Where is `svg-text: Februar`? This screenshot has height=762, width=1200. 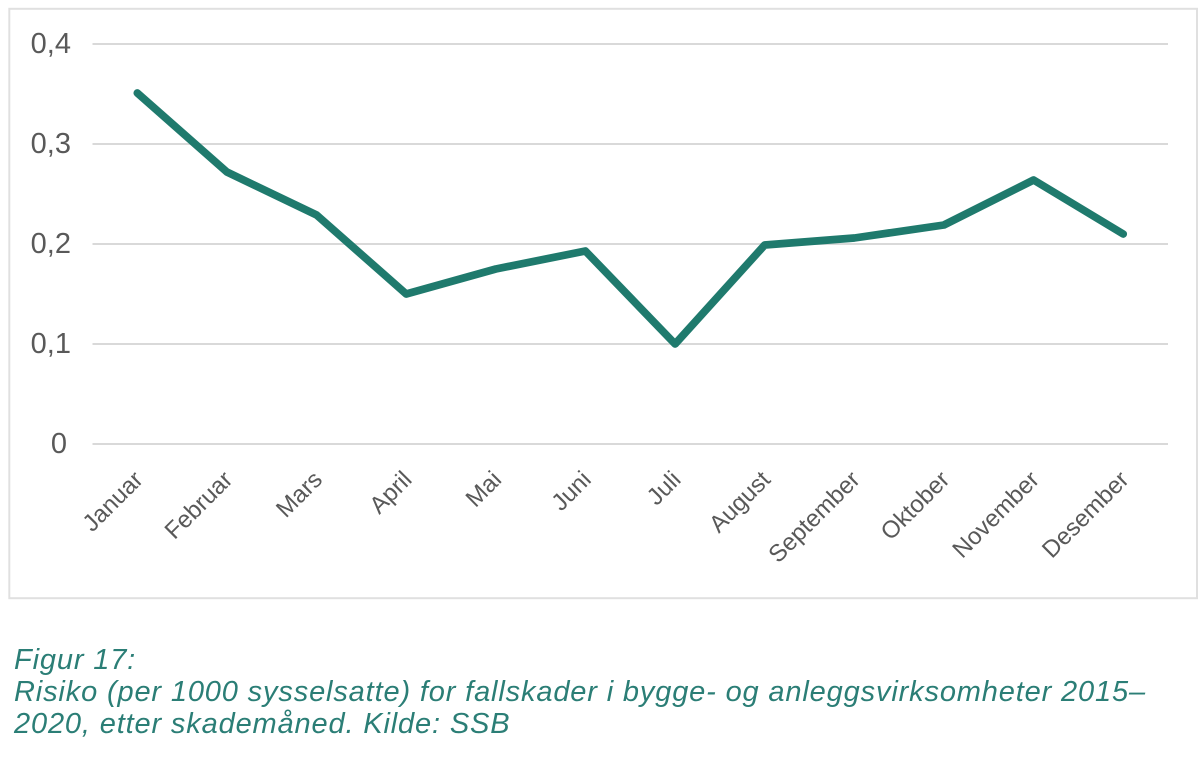
svg-text: Februar is located at coordinates (199, 505).